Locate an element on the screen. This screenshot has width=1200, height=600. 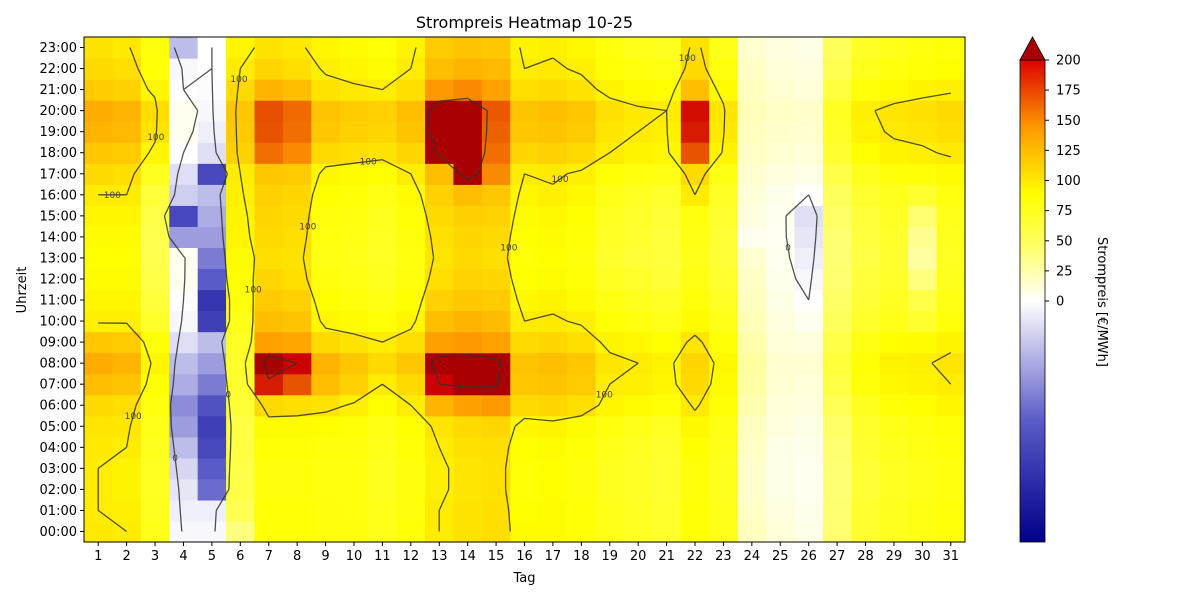
x-tick-label: 8 is located at coordinates (297, 556).